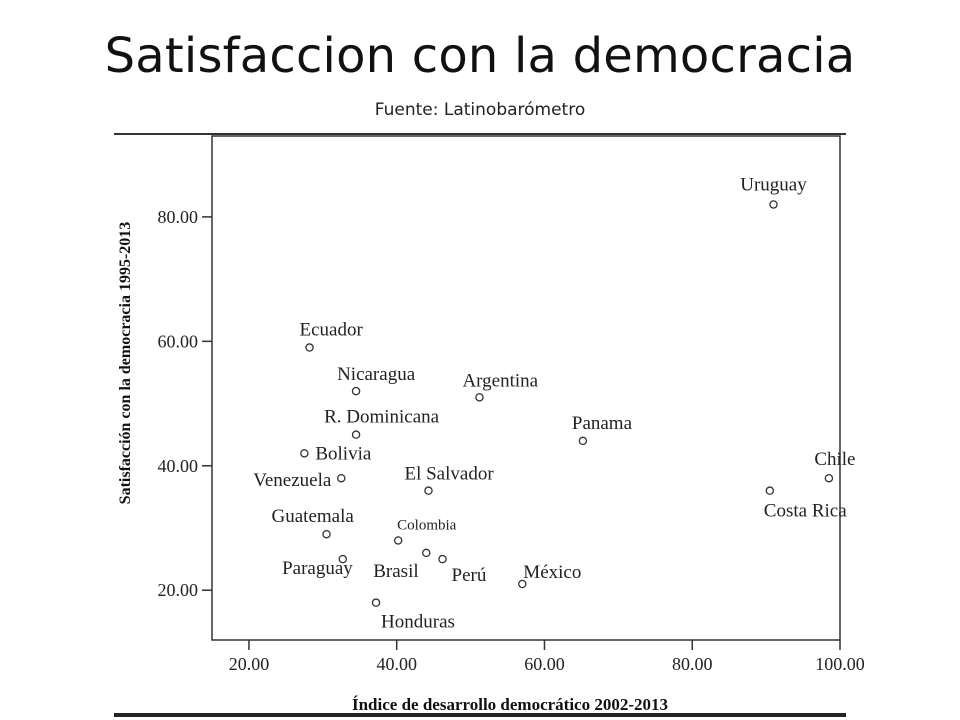 The width and height of the screenshot is (960, 720). What do you see at coordinates (341, 478) in the screenshot?
I see `point-venezuela` at bounding box center [341, 478].